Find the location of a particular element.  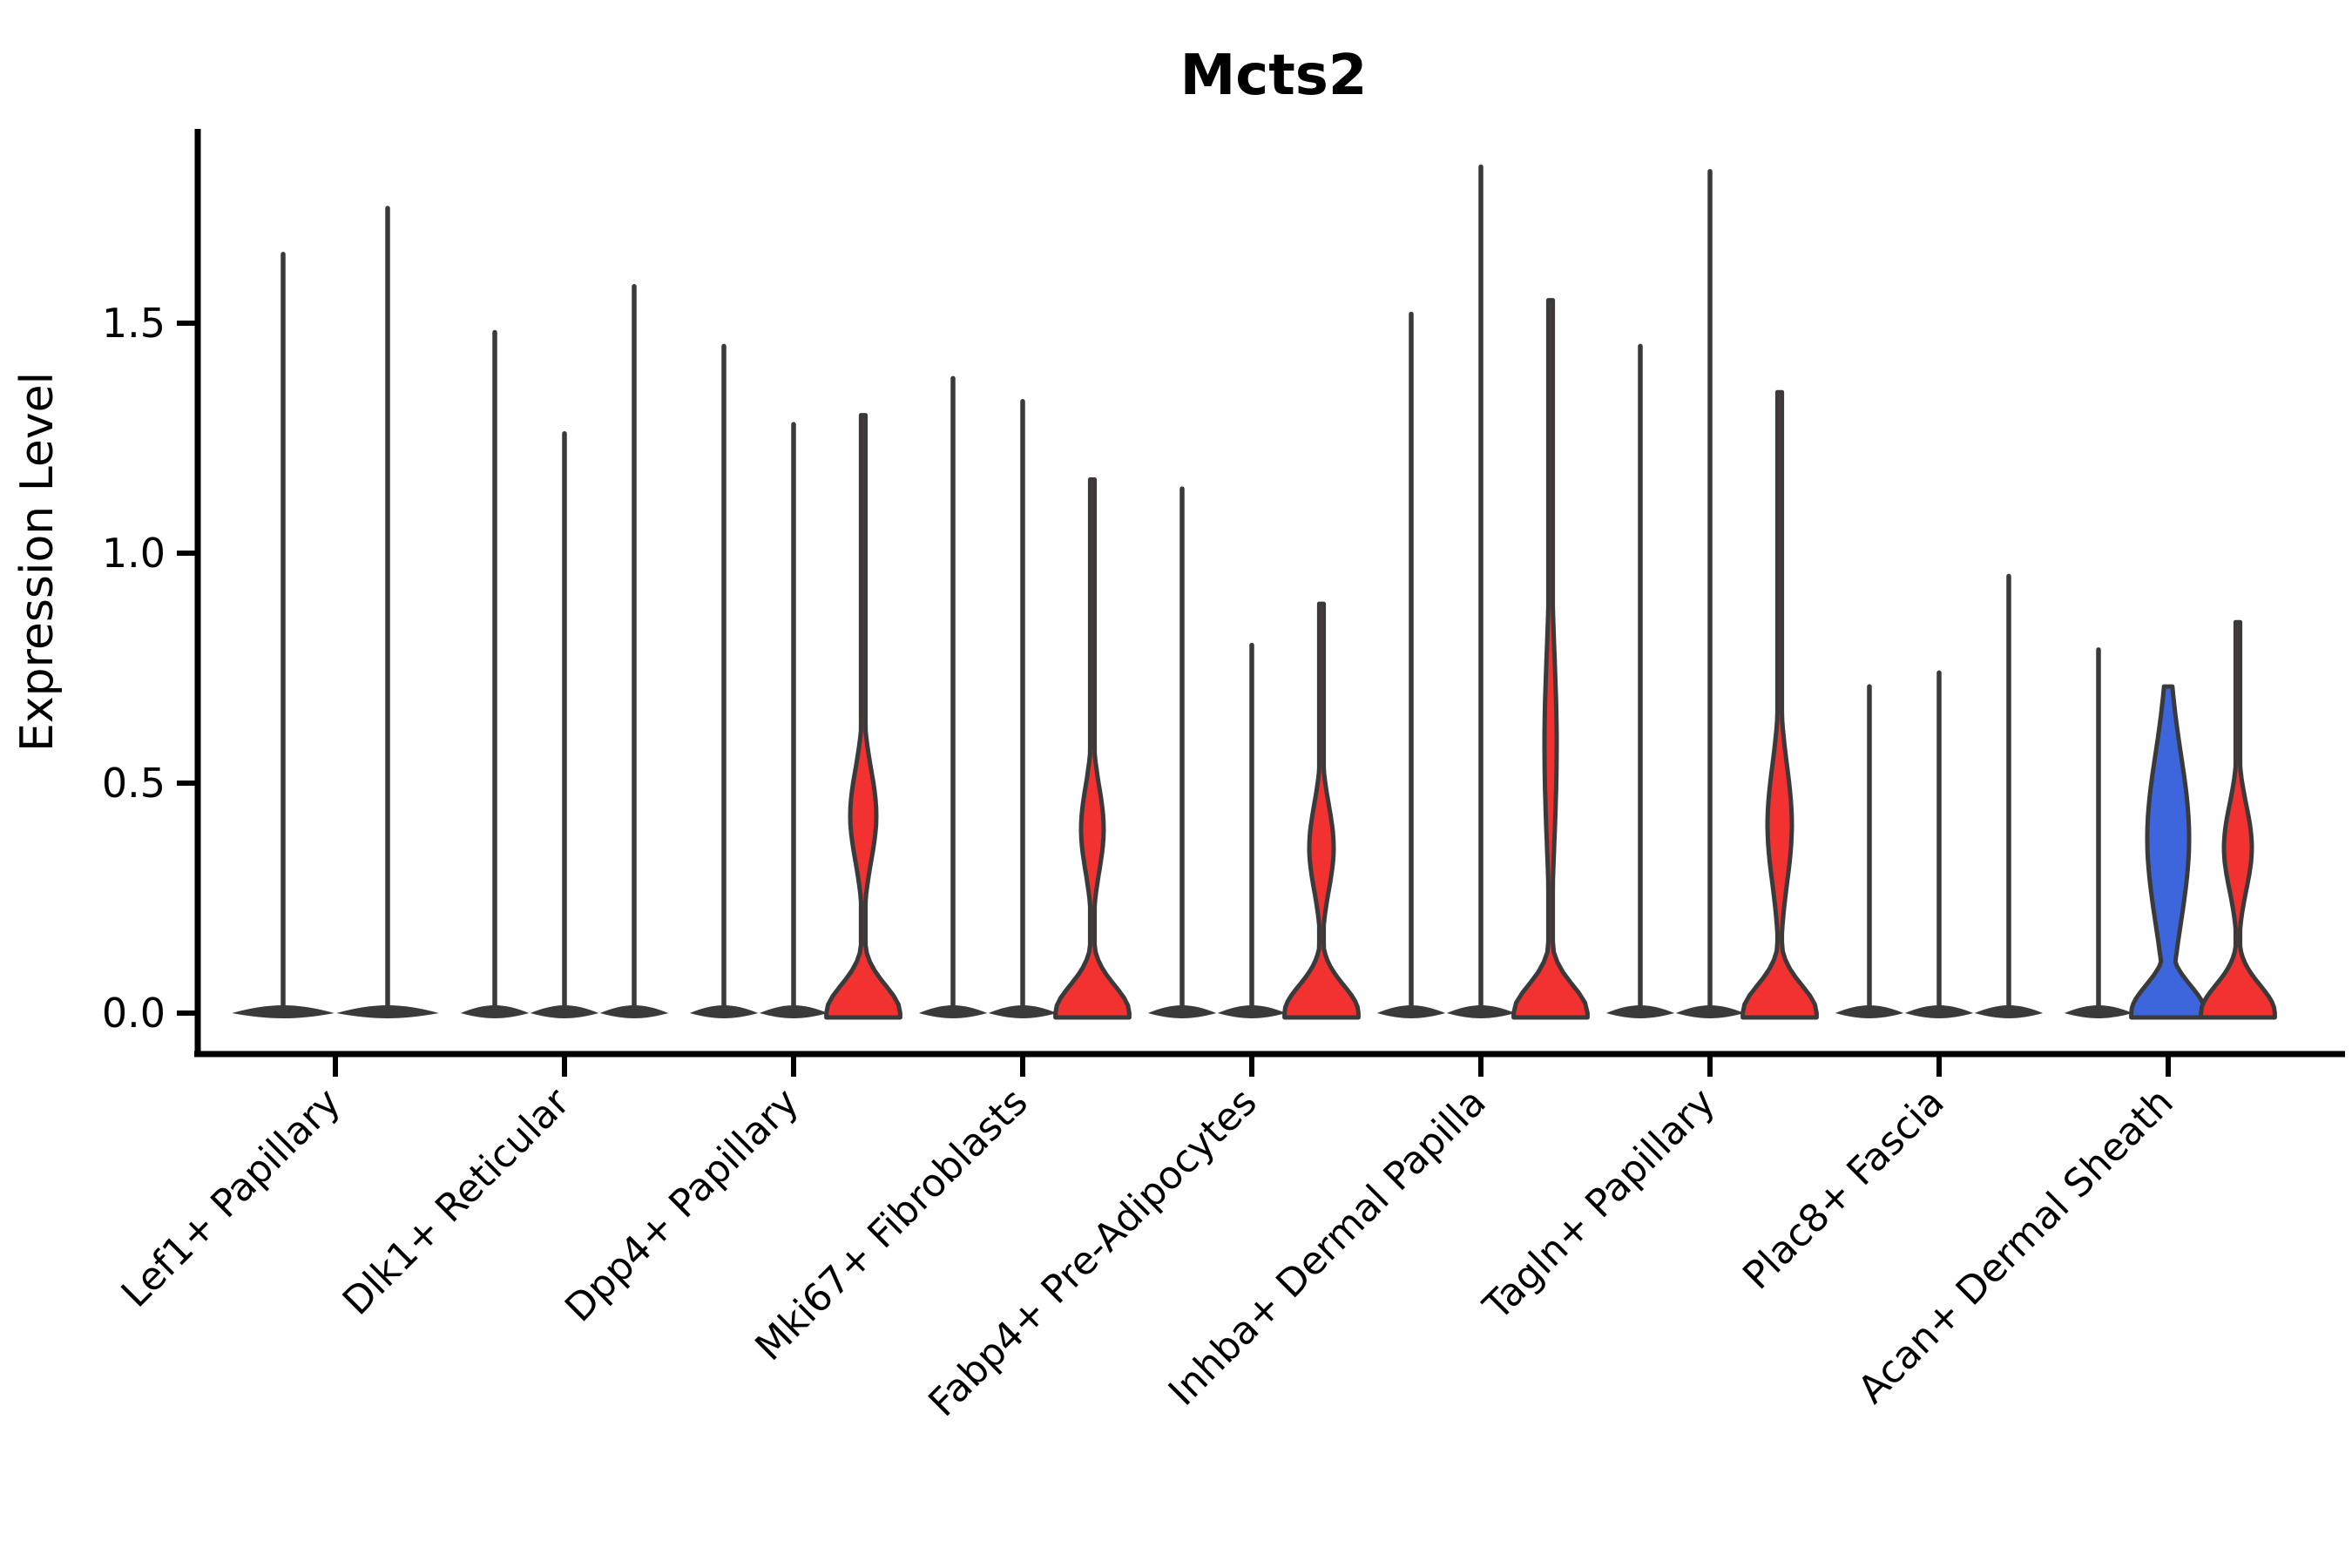

y-tick-label: 1.5 is located at coordinates (134, 324).